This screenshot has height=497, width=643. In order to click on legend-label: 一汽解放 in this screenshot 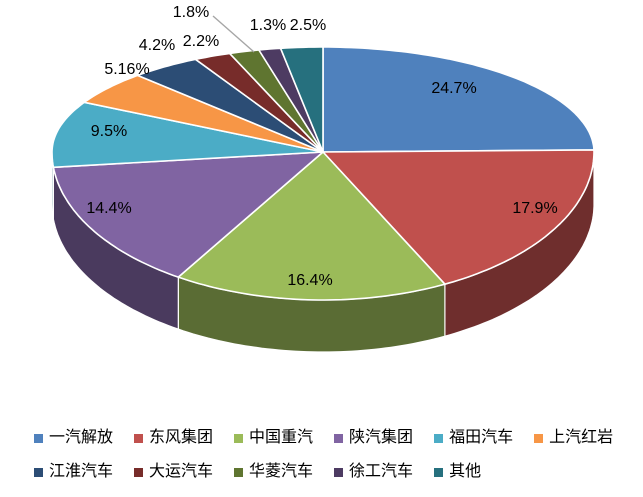, I will do `click(81, 437)`.